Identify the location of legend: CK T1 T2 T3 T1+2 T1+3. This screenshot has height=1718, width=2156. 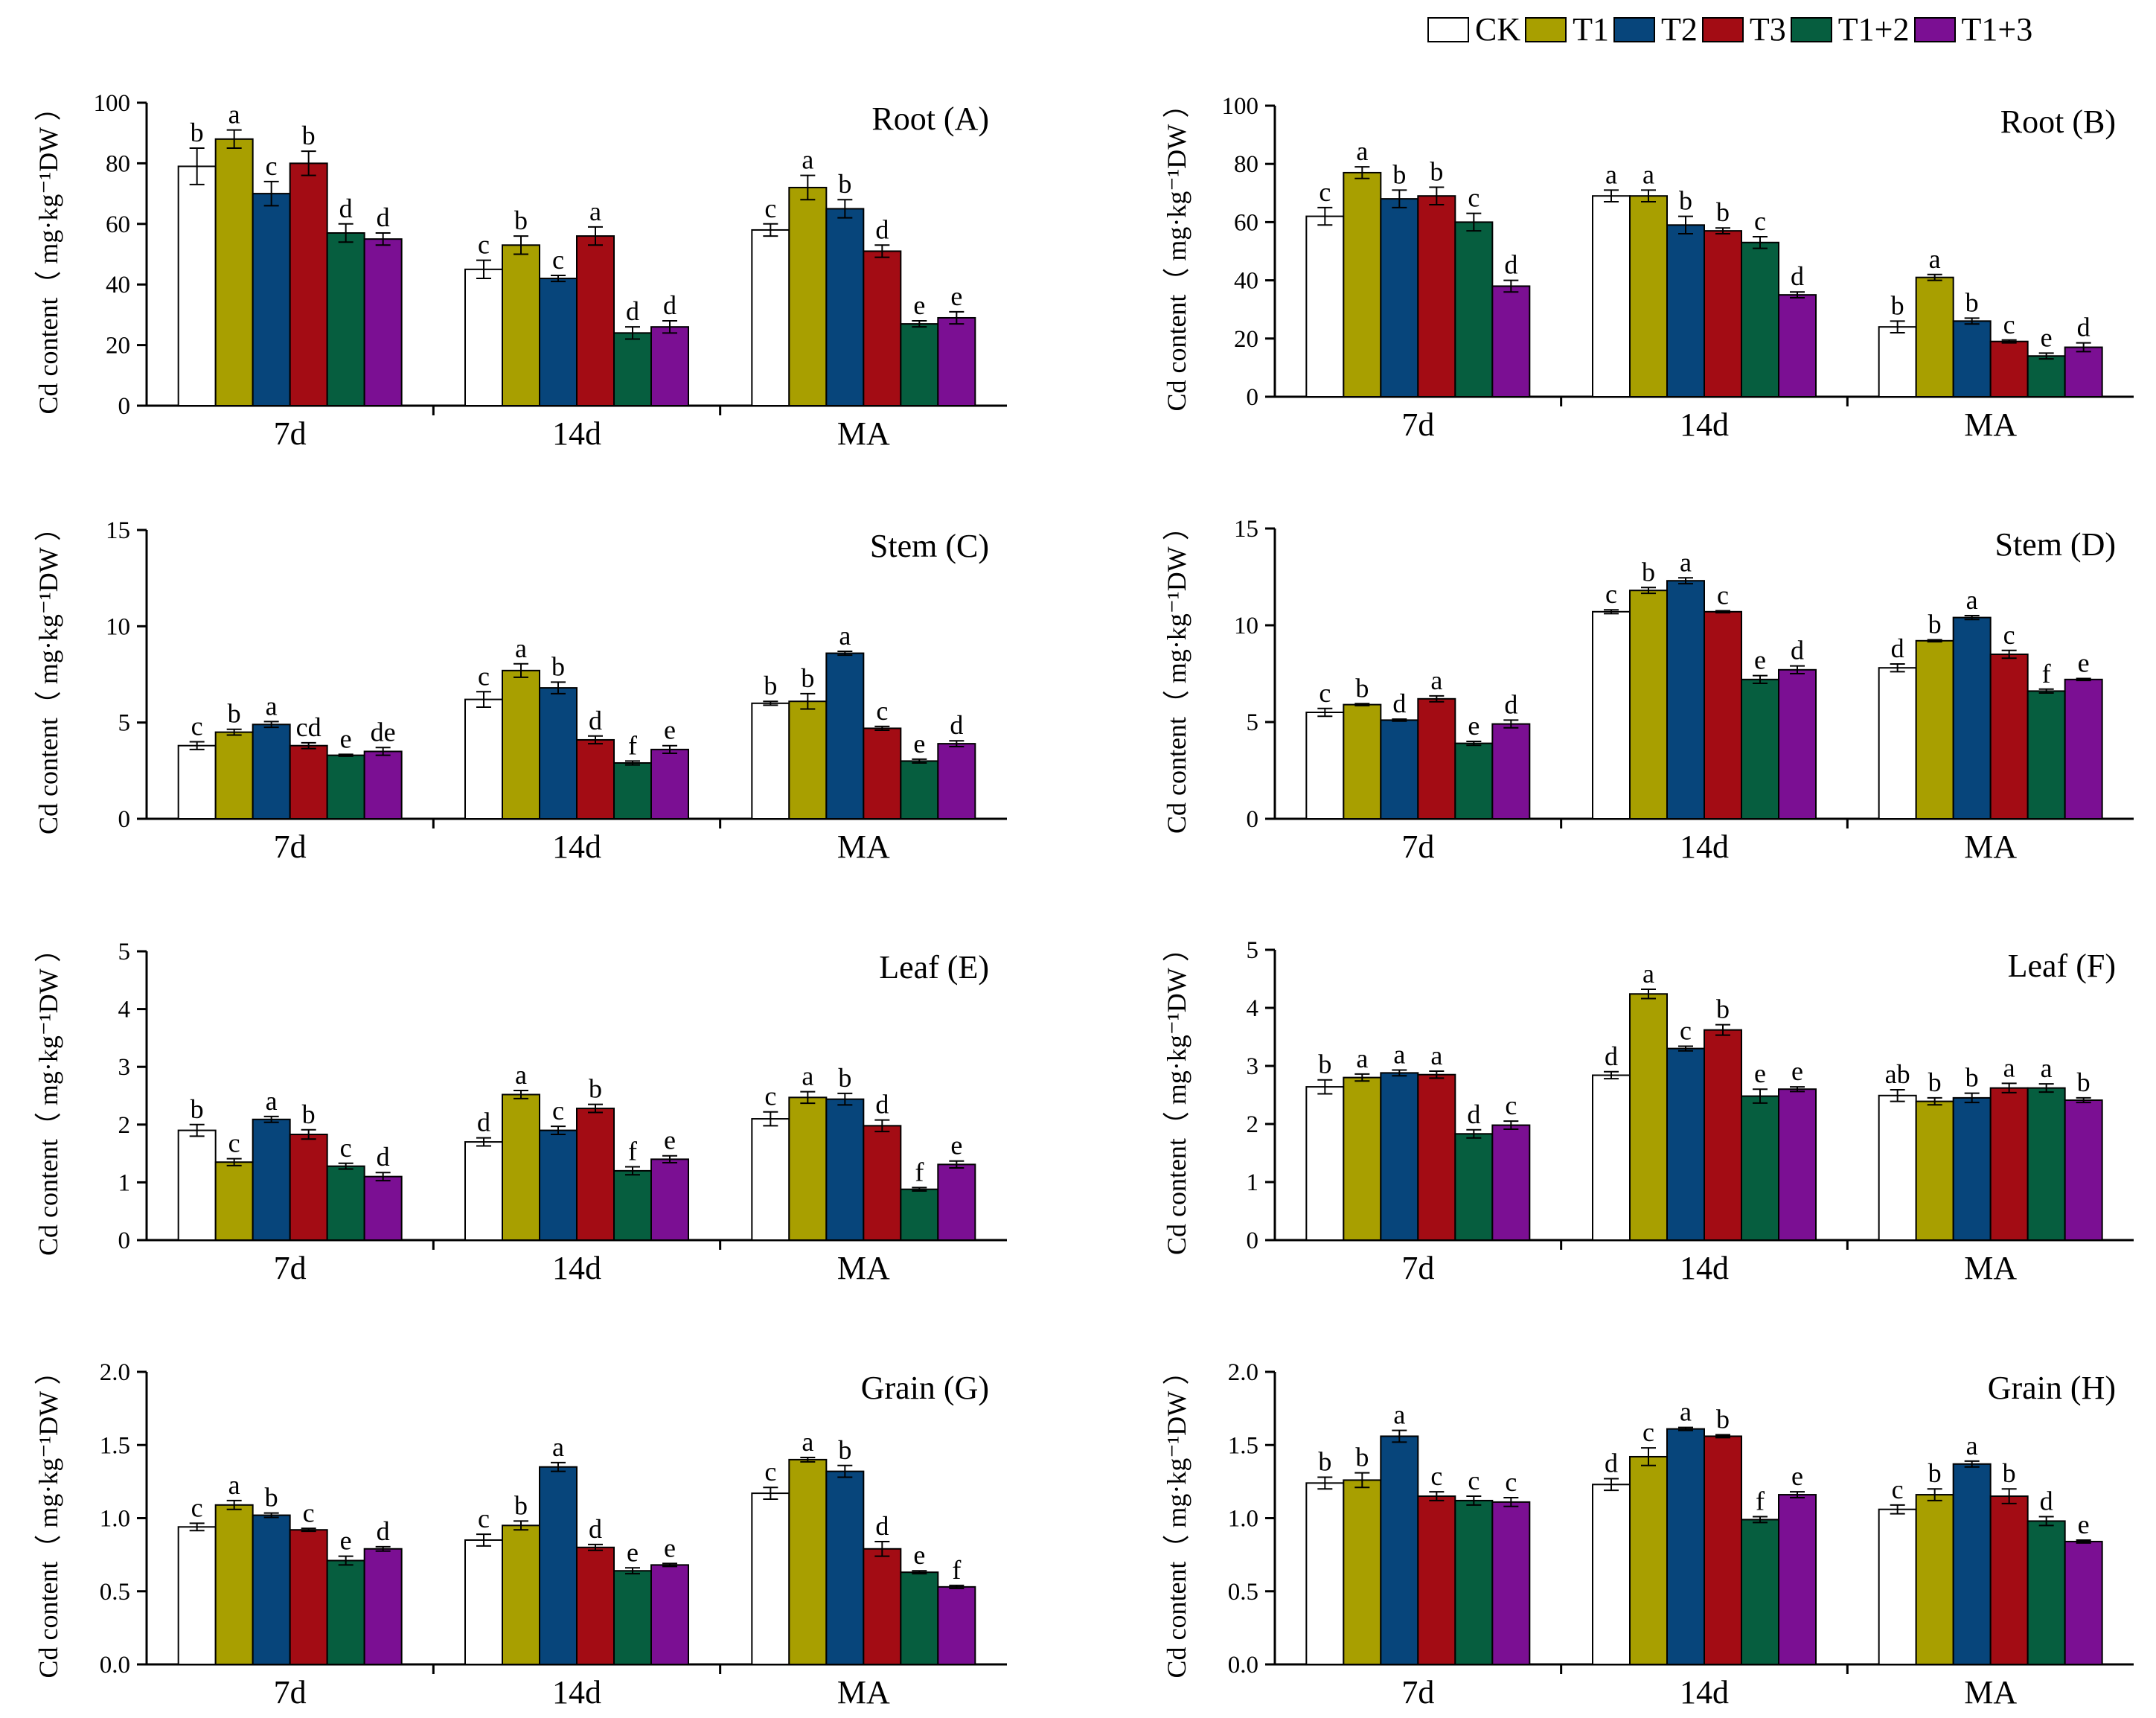
(1732, 30).